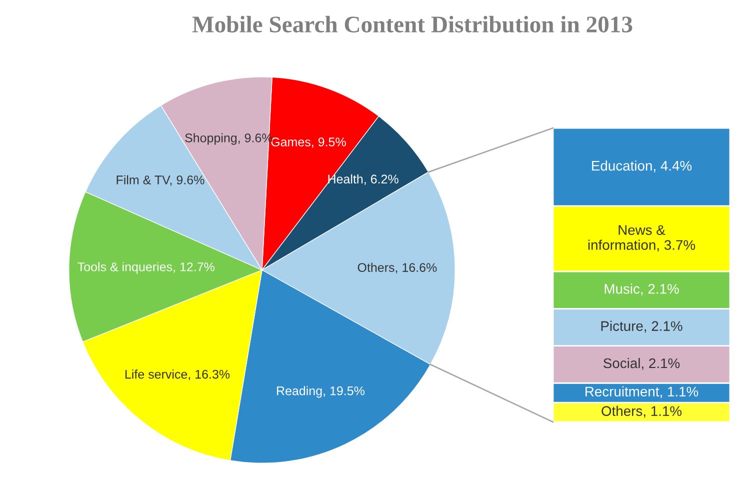  Describe the element at coordinates (642, 238) in the screenshot. I see `data-label: News & information, 3.7%` at that location.